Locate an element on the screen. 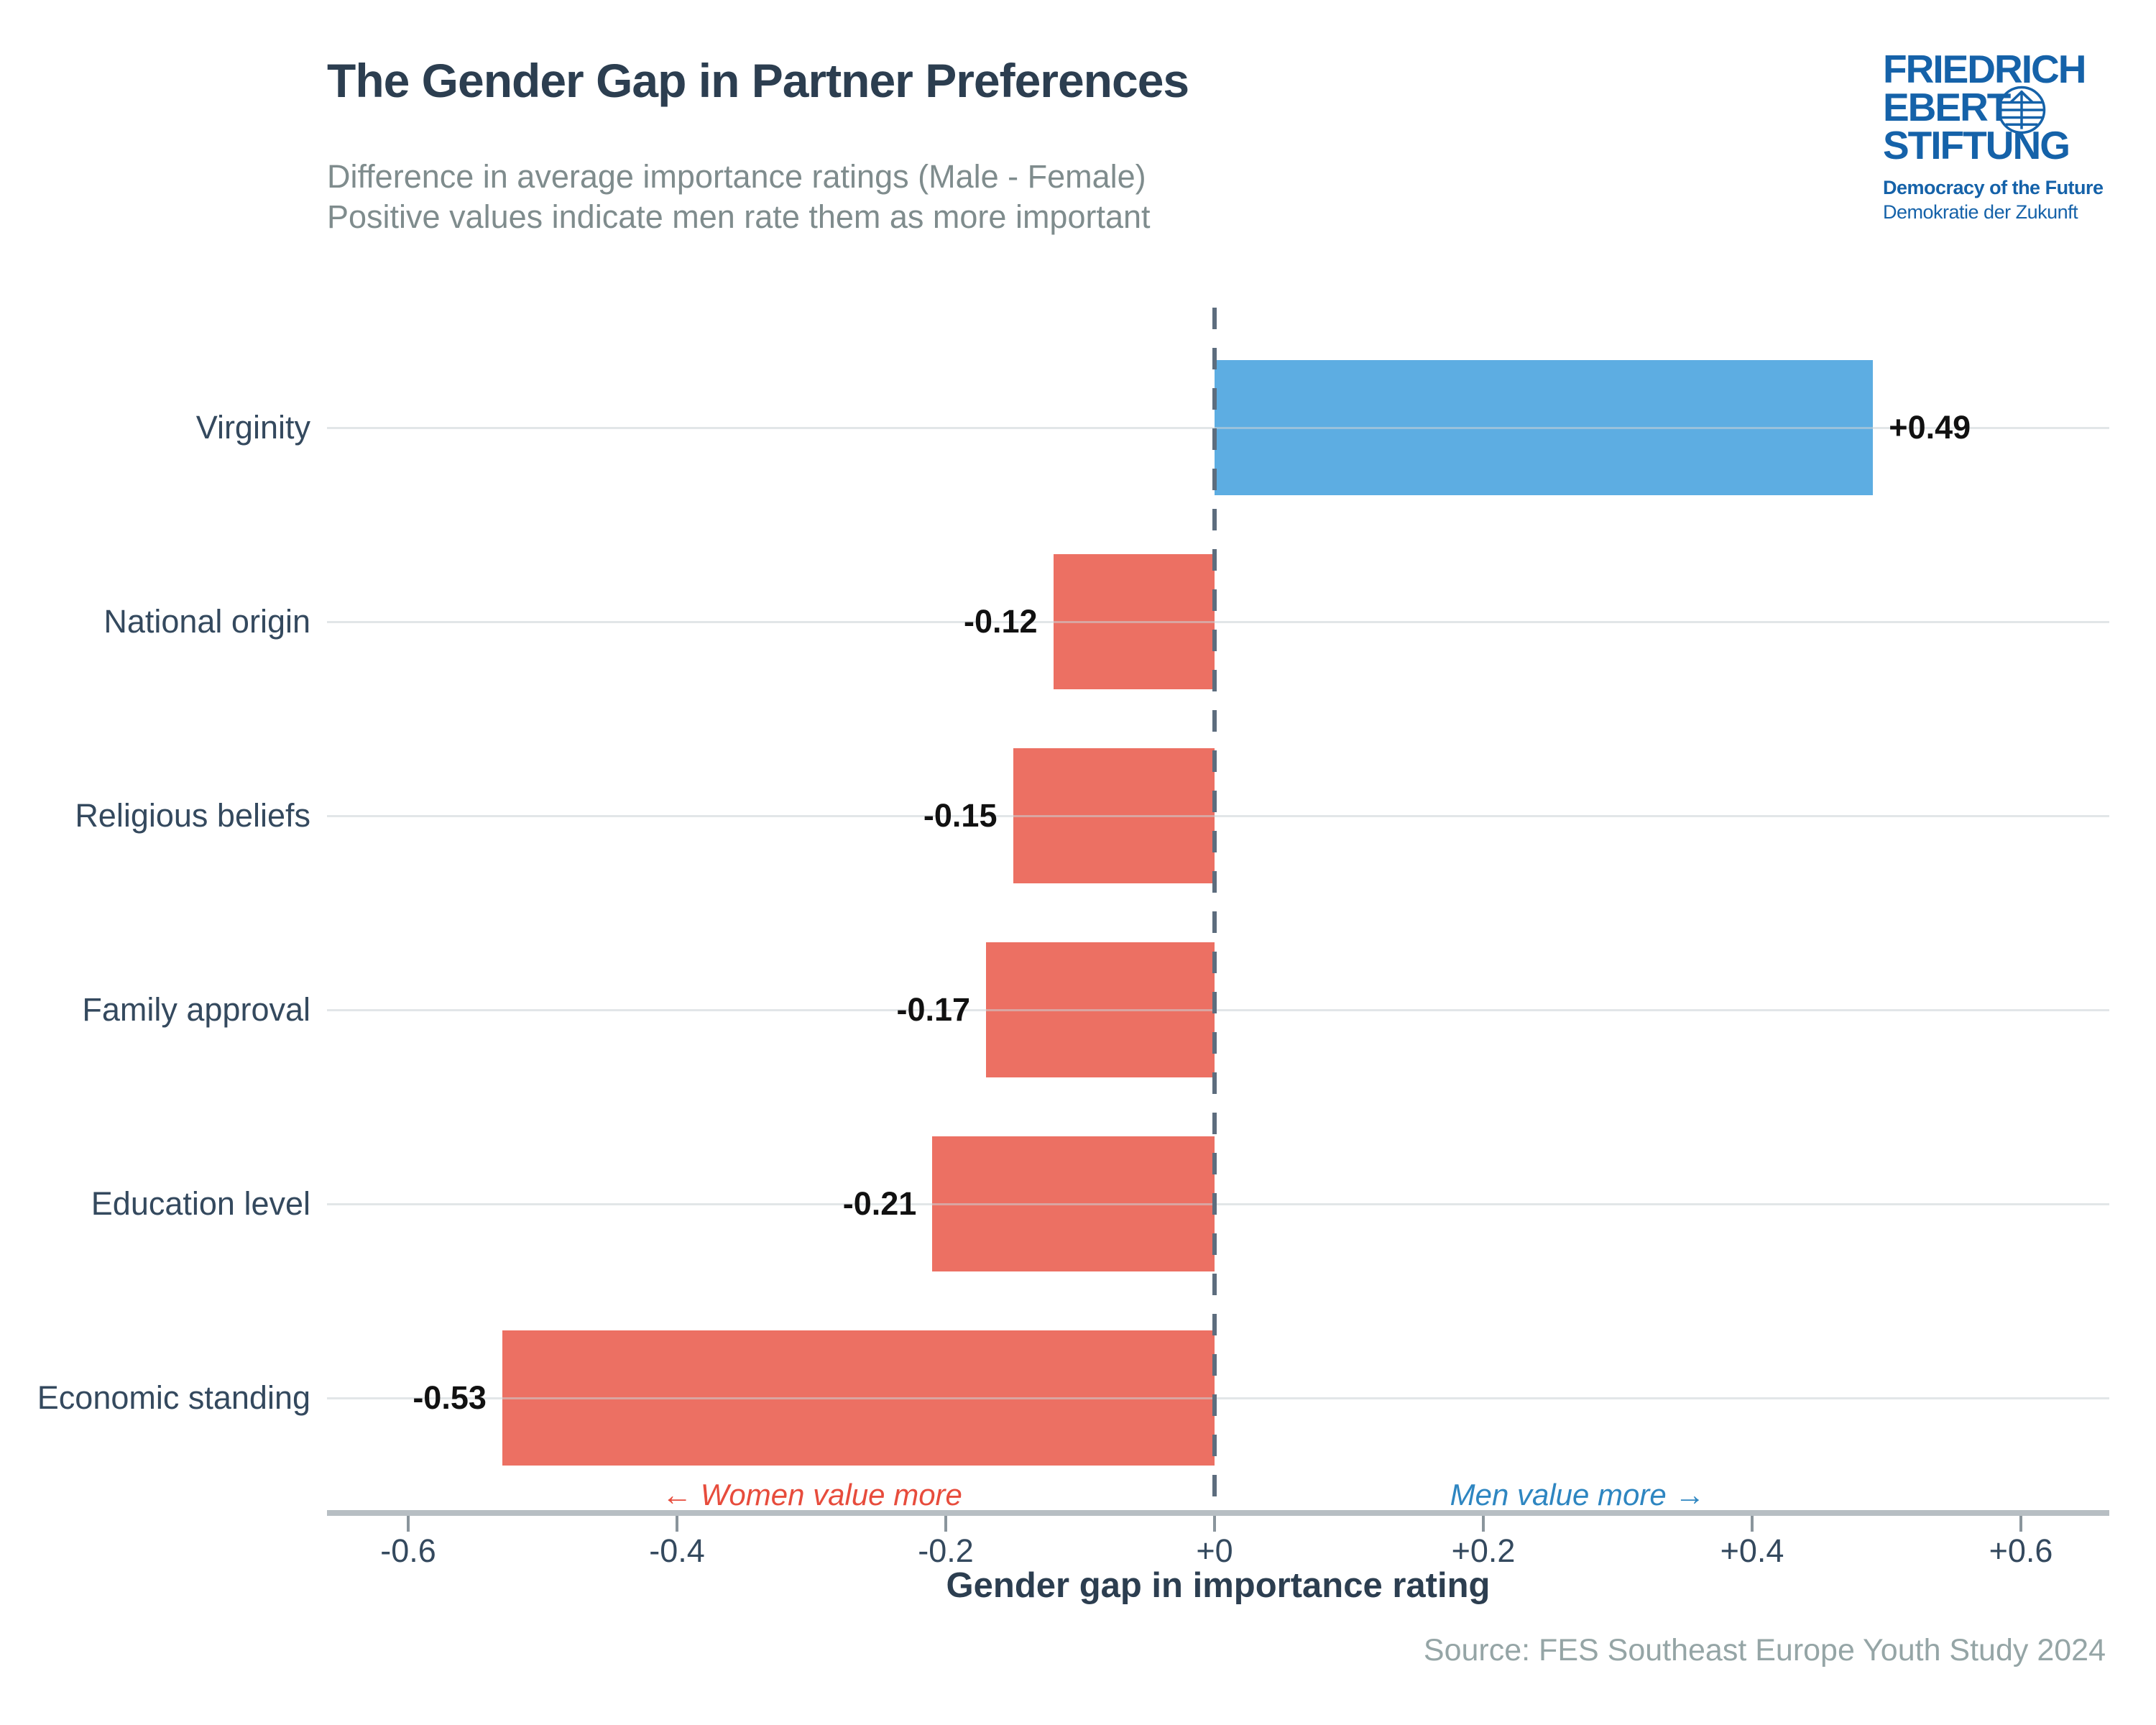 The height and width of the screenshot is (1725, 2156). value-label-national-origin: -0.12 is located at coordinates (1001, 621).